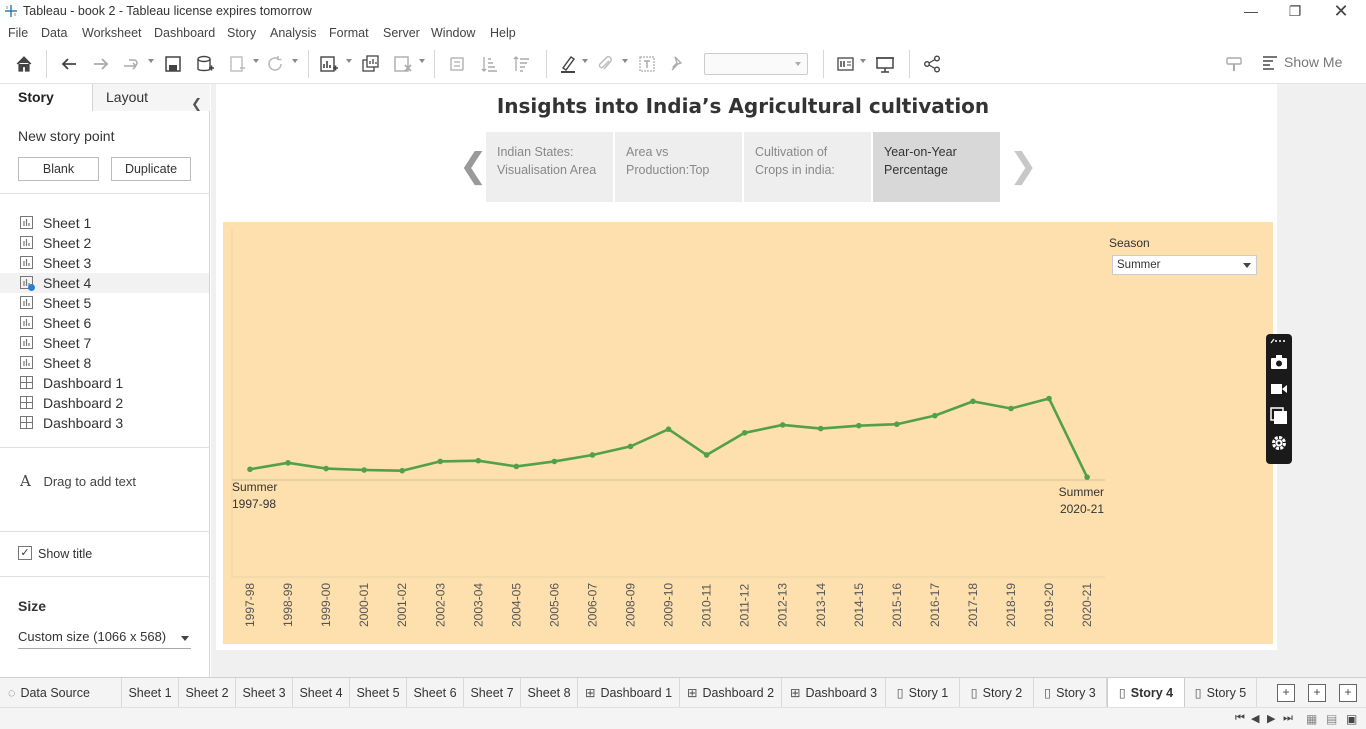 This screenshot has width=1366, height=729. Describe the element at coordinates (275, 64) in the screenshot. I see `refresh-icon` at that location.